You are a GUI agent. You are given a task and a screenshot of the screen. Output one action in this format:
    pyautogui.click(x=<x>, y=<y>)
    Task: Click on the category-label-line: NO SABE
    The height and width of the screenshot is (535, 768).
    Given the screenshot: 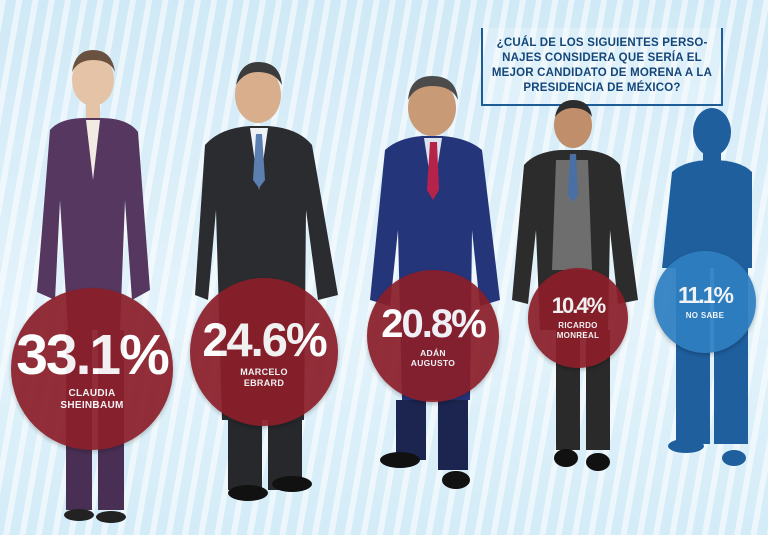 What is the action you would take?
    pyautogui.click(x=705, y=315)
    